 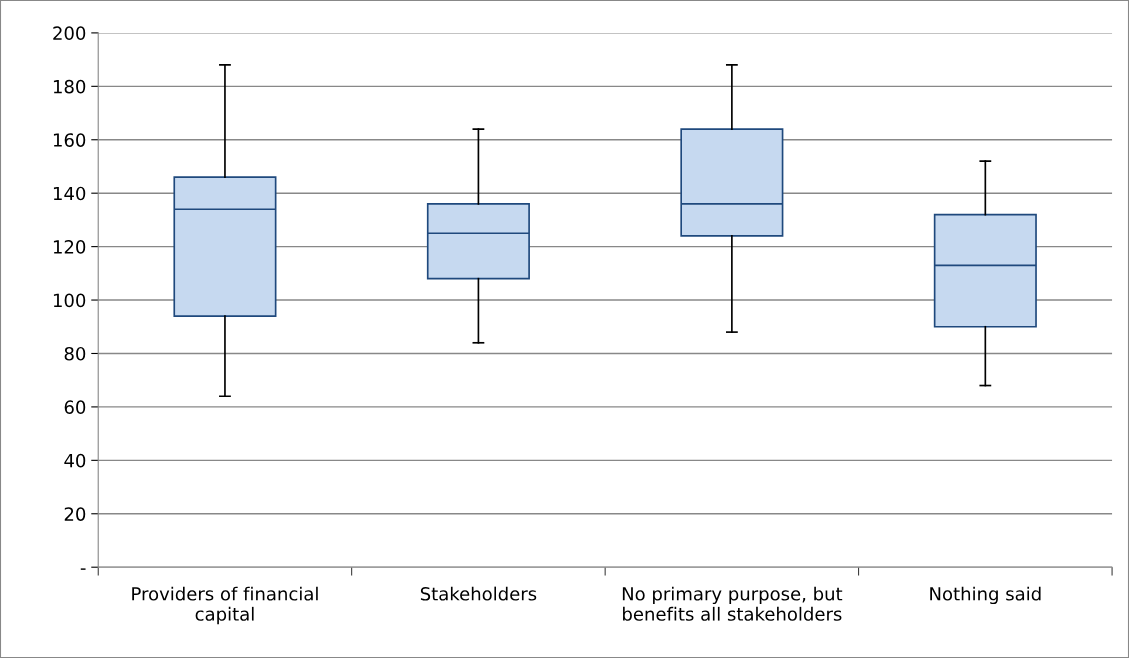 I want to click on y-tick-label: 80, so click(x=75, y=353).